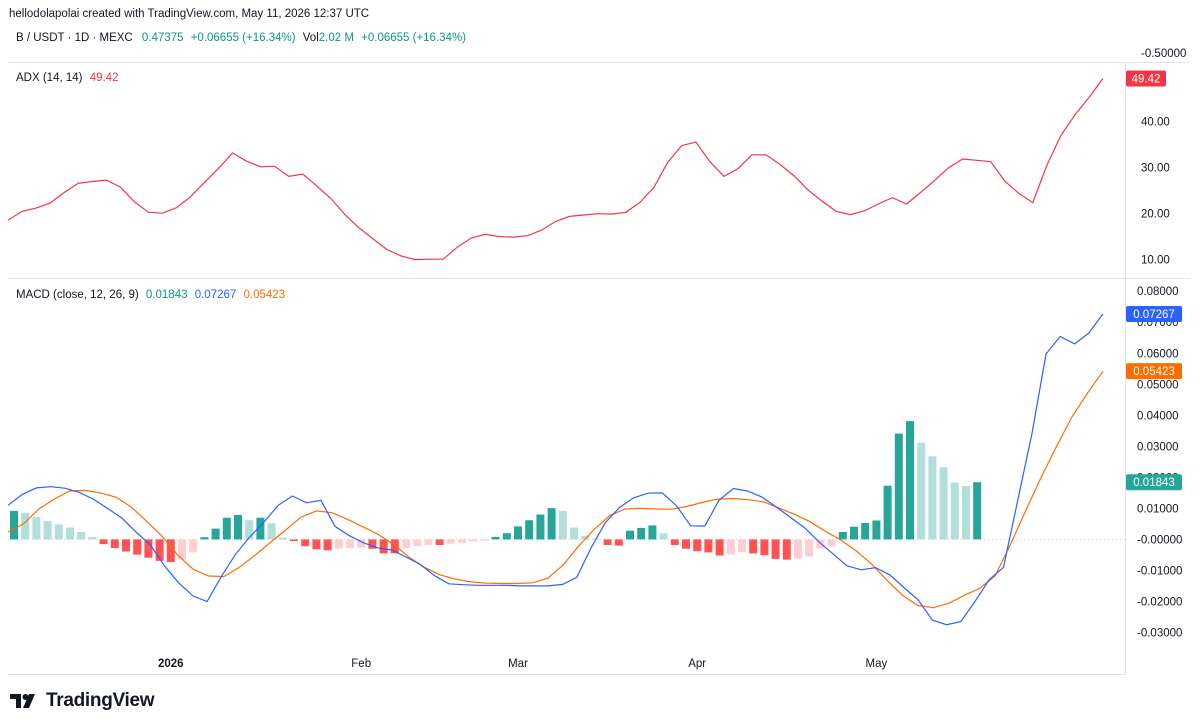 The height and width of the screenshot is (727, 1200). What do you see at coordinates (336, 38) in the screenshot?
I see `volume-value: 2.02 M` at bounding box center [336, 38].